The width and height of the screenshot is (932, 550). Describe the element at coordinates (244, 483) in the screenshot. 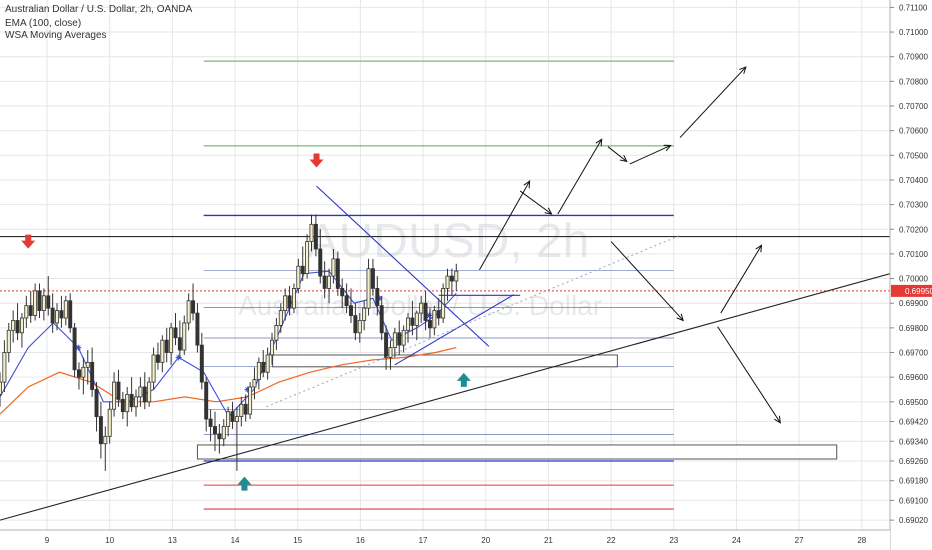

I see `teal-up-arrow-icon` at that location.